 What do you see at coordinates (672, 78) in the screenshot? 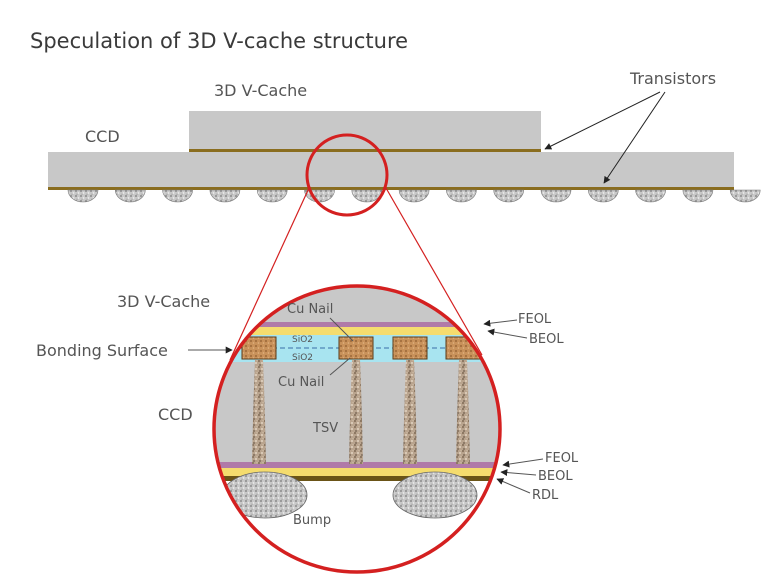
I see `transistors-label: Transistors` at bounding box center [672, 78].